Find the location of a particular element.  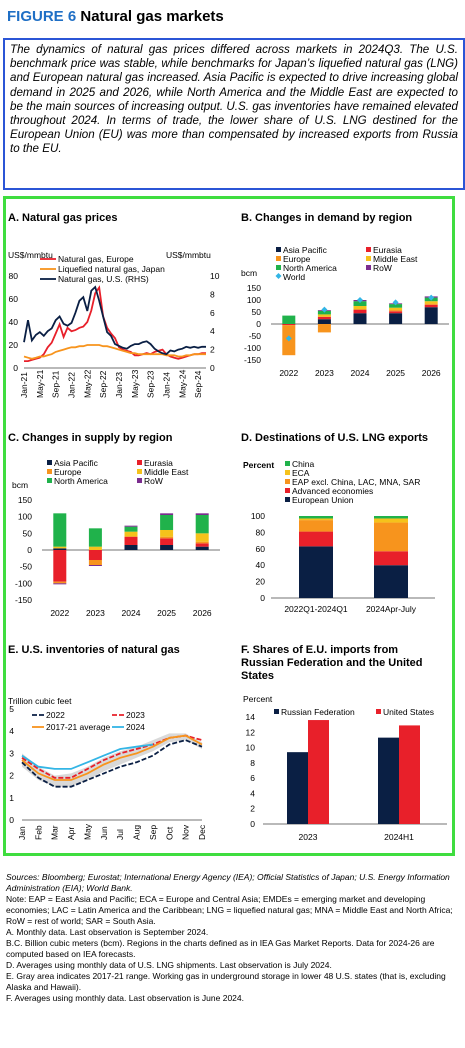

chart-e-y-tick-5: 5 is located at coordinates (11, 709).